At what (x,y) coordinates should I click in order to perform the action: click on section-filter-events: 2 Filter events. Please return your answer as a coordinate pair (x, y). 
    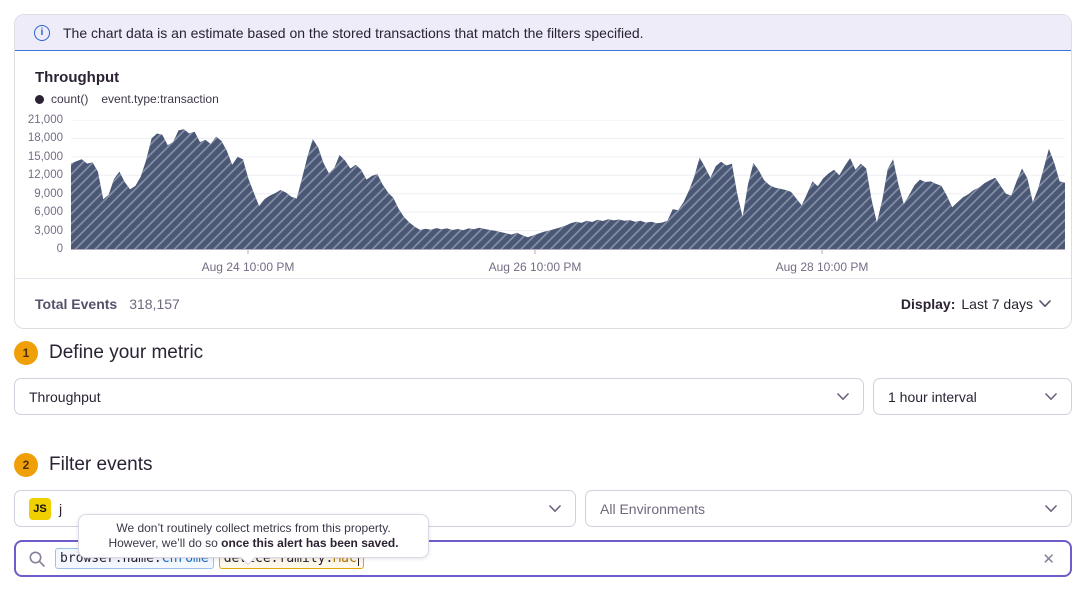
    Looking at the image, I should click on (543, 465).